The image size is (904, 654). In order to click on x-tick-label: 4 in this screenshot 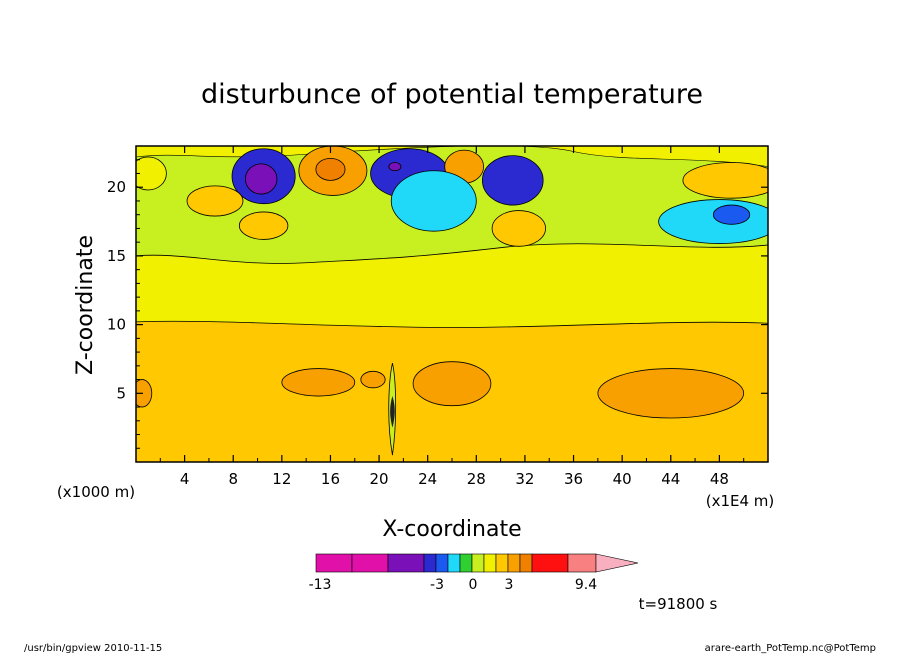, I will do `click(185, 479)`.